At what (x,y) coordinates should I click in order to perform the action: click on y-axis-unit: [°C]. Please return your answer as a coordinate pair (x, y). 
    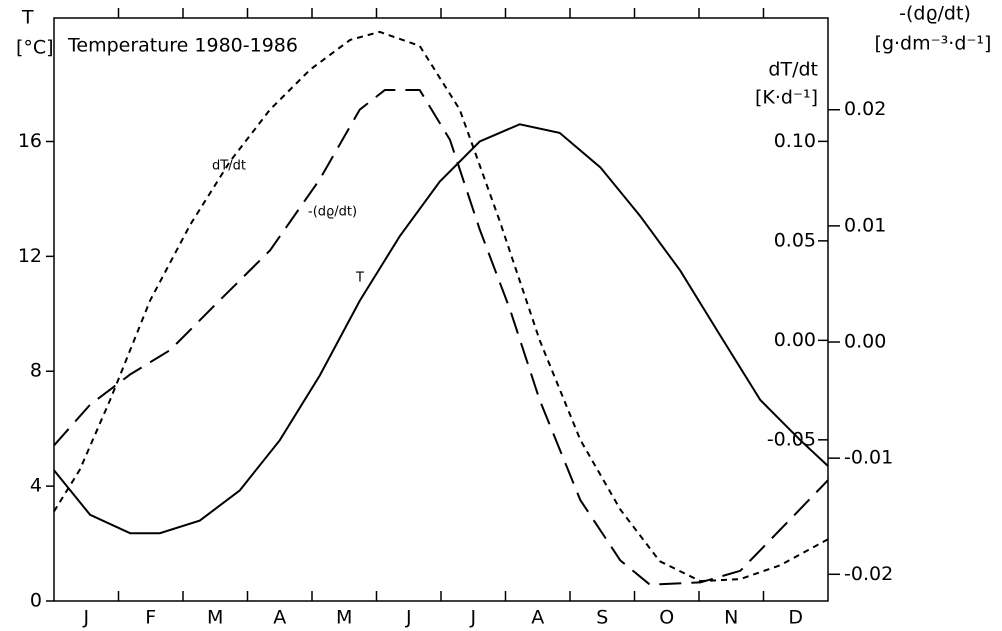
    Looking at the image, I should click on (35, 48).